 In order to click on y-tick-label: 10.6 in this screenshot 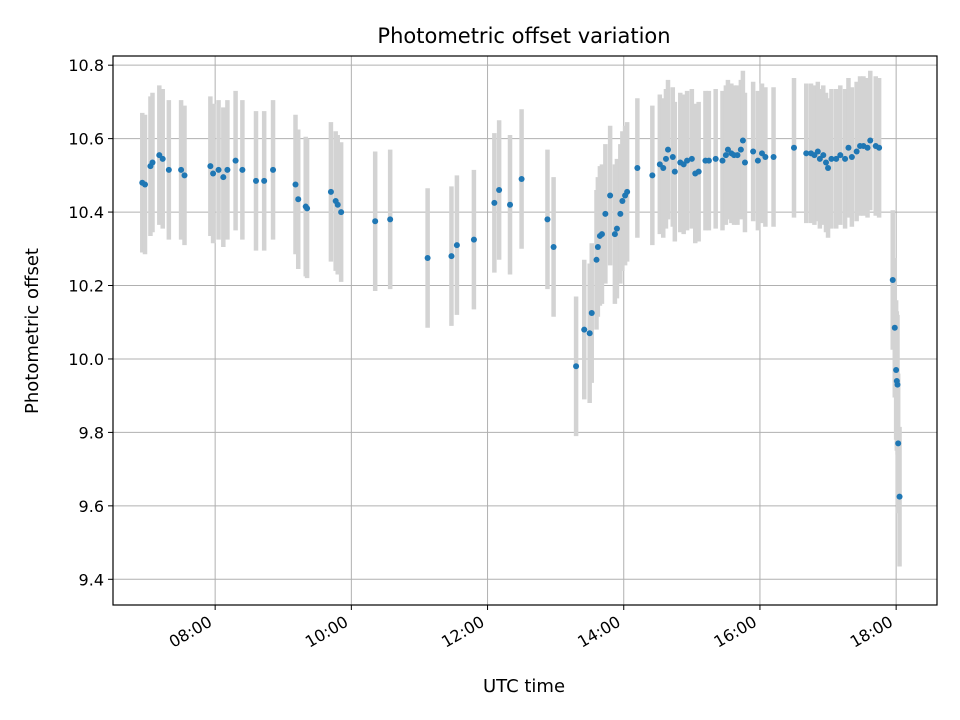, I will do `click(86, 139)`.